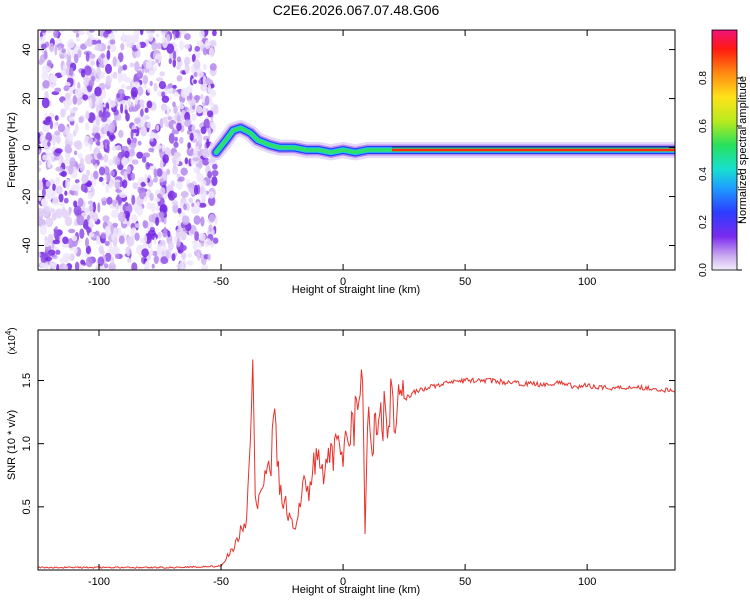 This screenshot has height=605, width=750. What do you see at coordinates (27, 147) in the screenshot?
I see `y-tick-label: 0` at bounding box center [27, 147].